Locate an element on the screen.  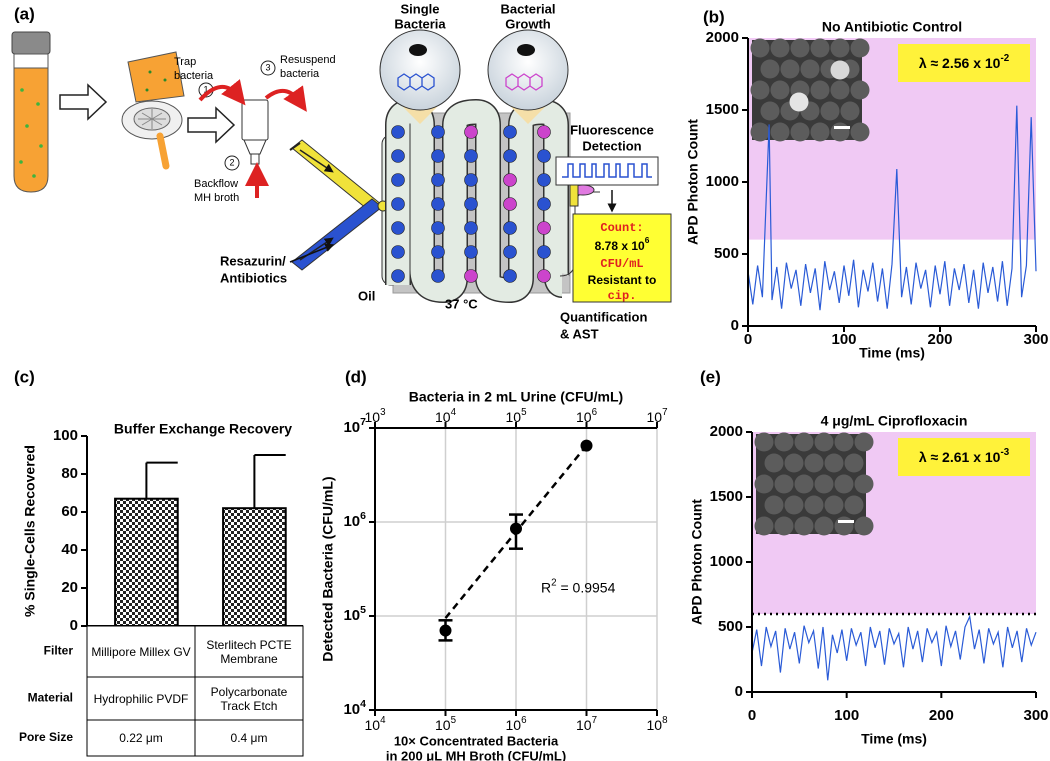
y-tick-label: 10⁴ is located at coordinates (354, 708).